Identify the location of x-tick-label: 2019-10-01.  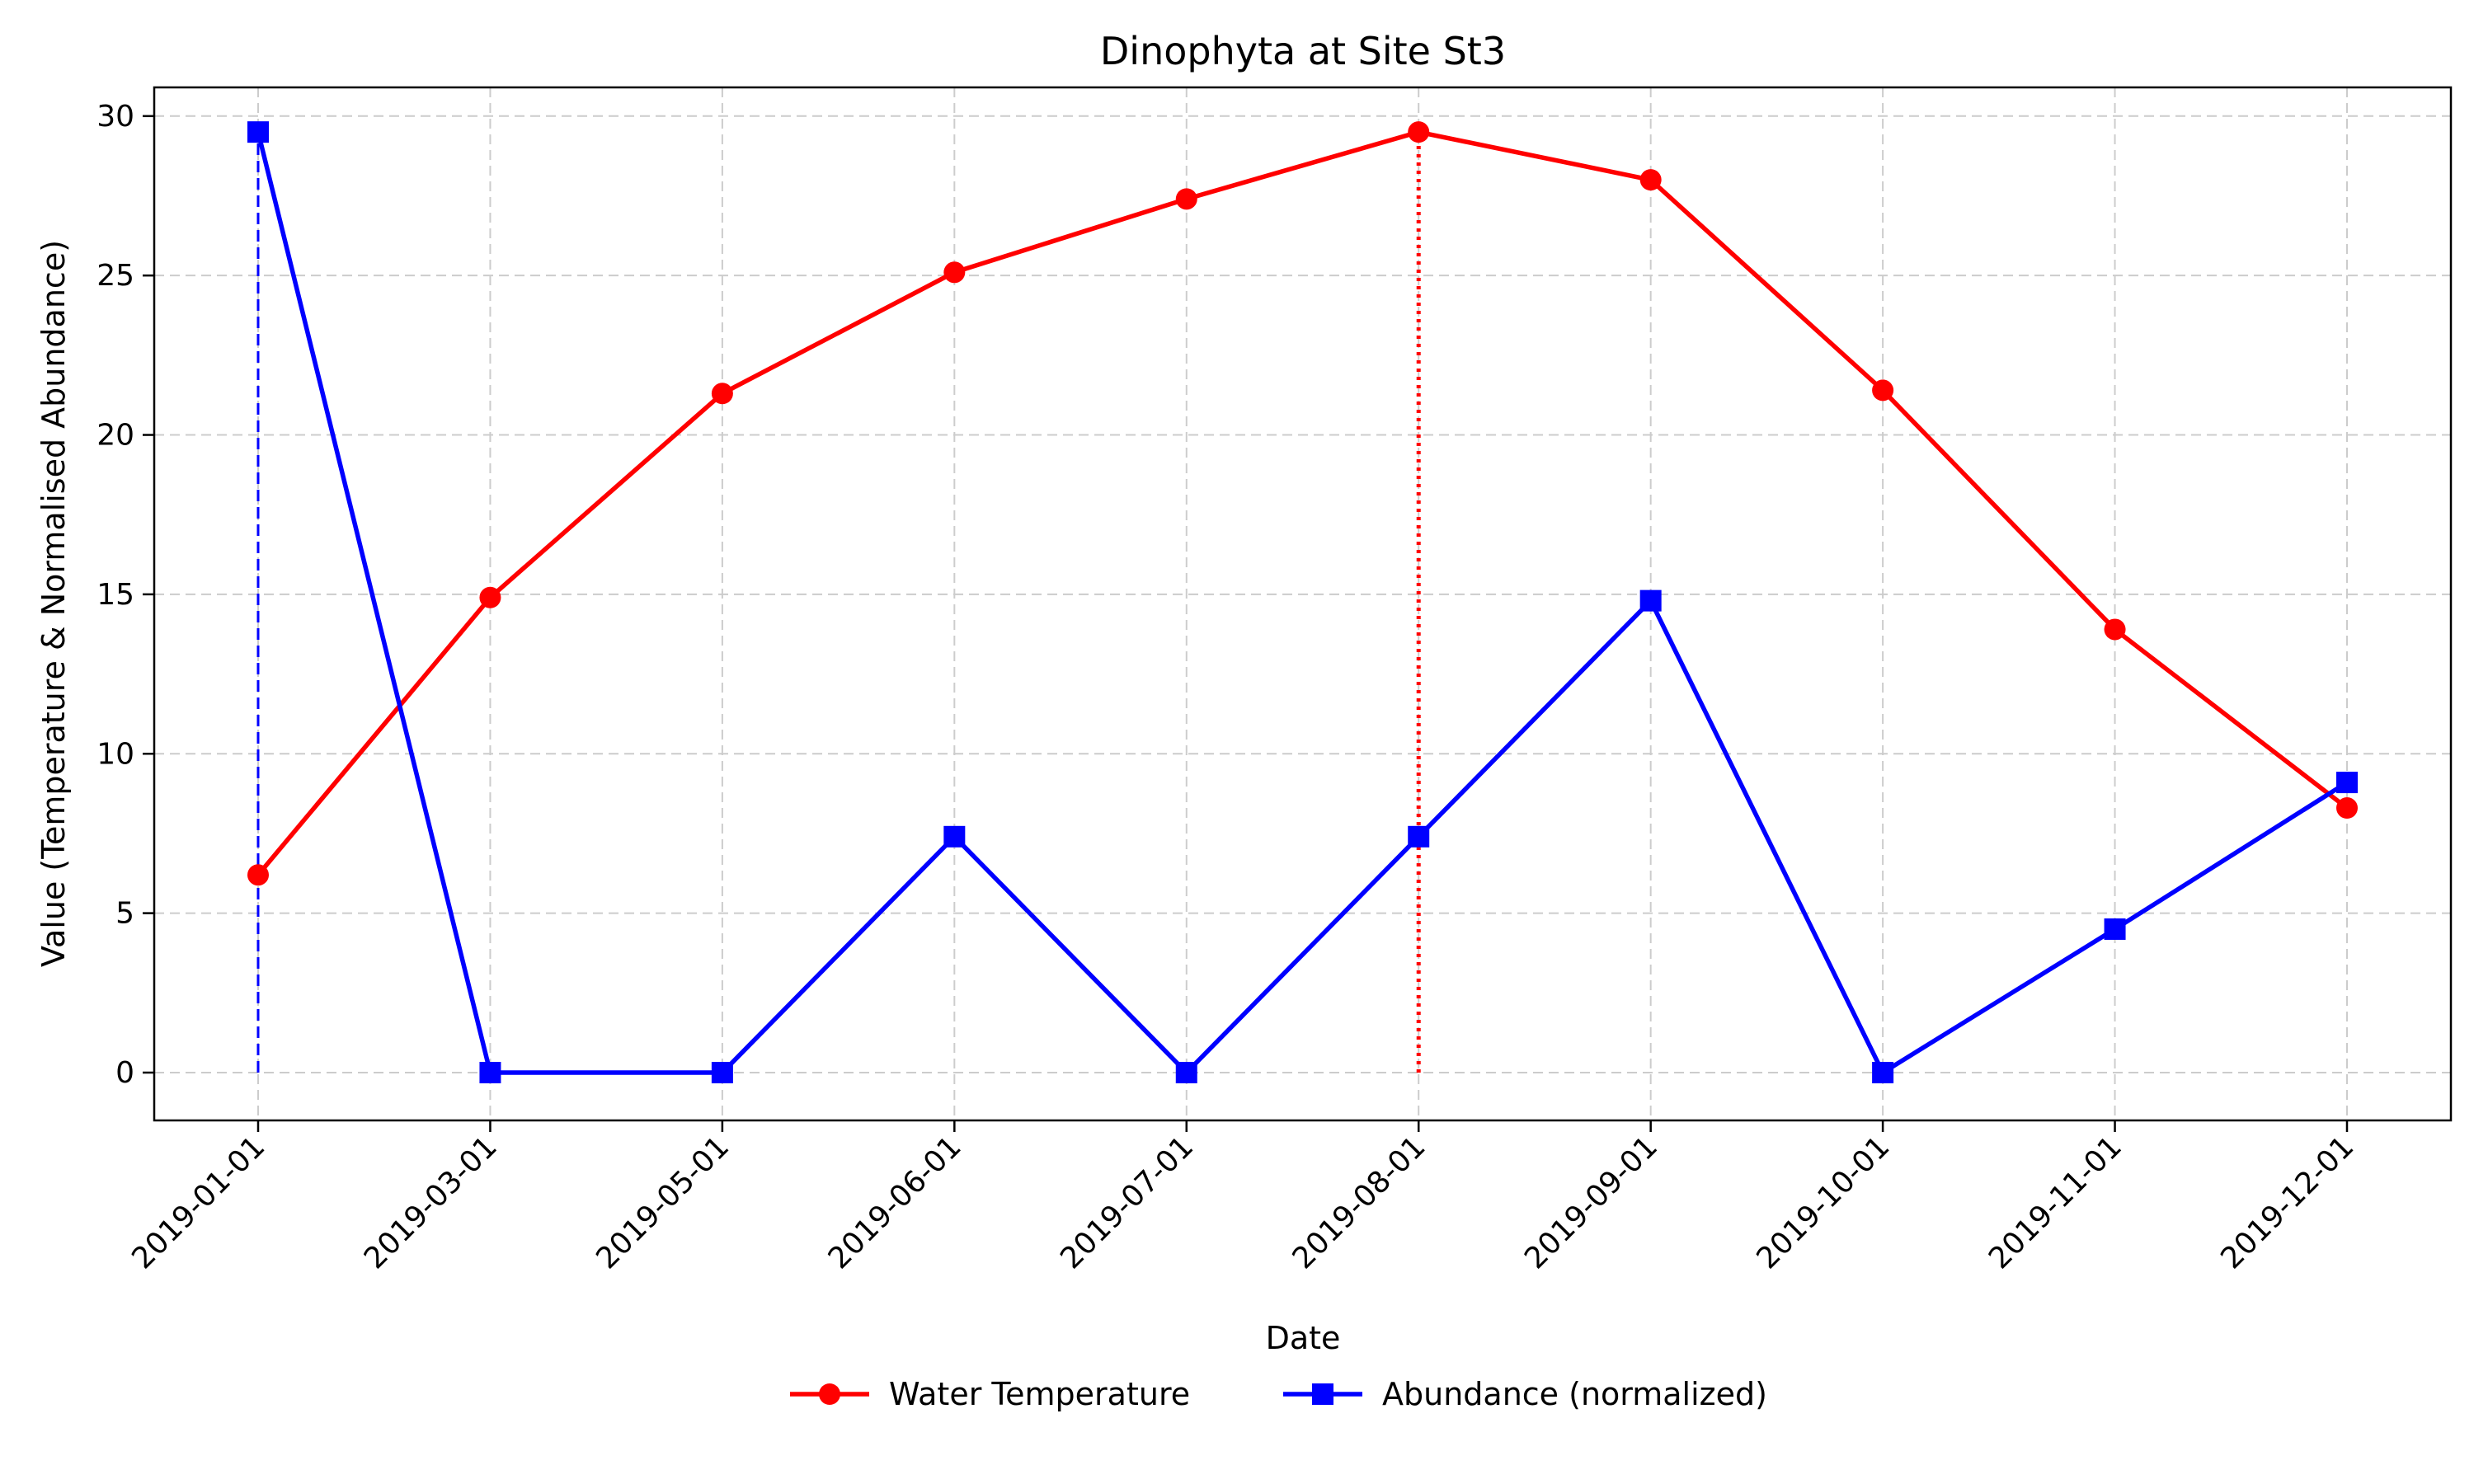
(1824, 1202).